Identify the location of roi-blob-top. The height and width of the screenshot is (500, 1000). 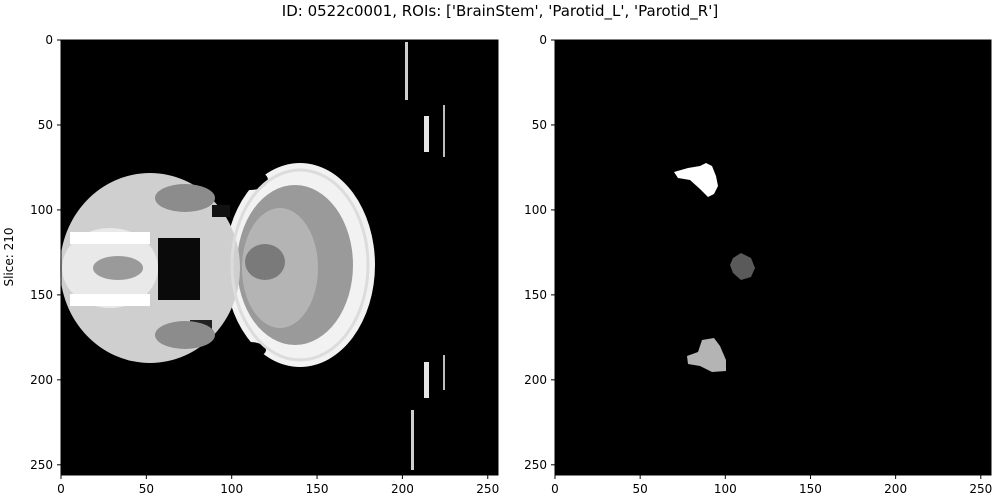
(696, 180).